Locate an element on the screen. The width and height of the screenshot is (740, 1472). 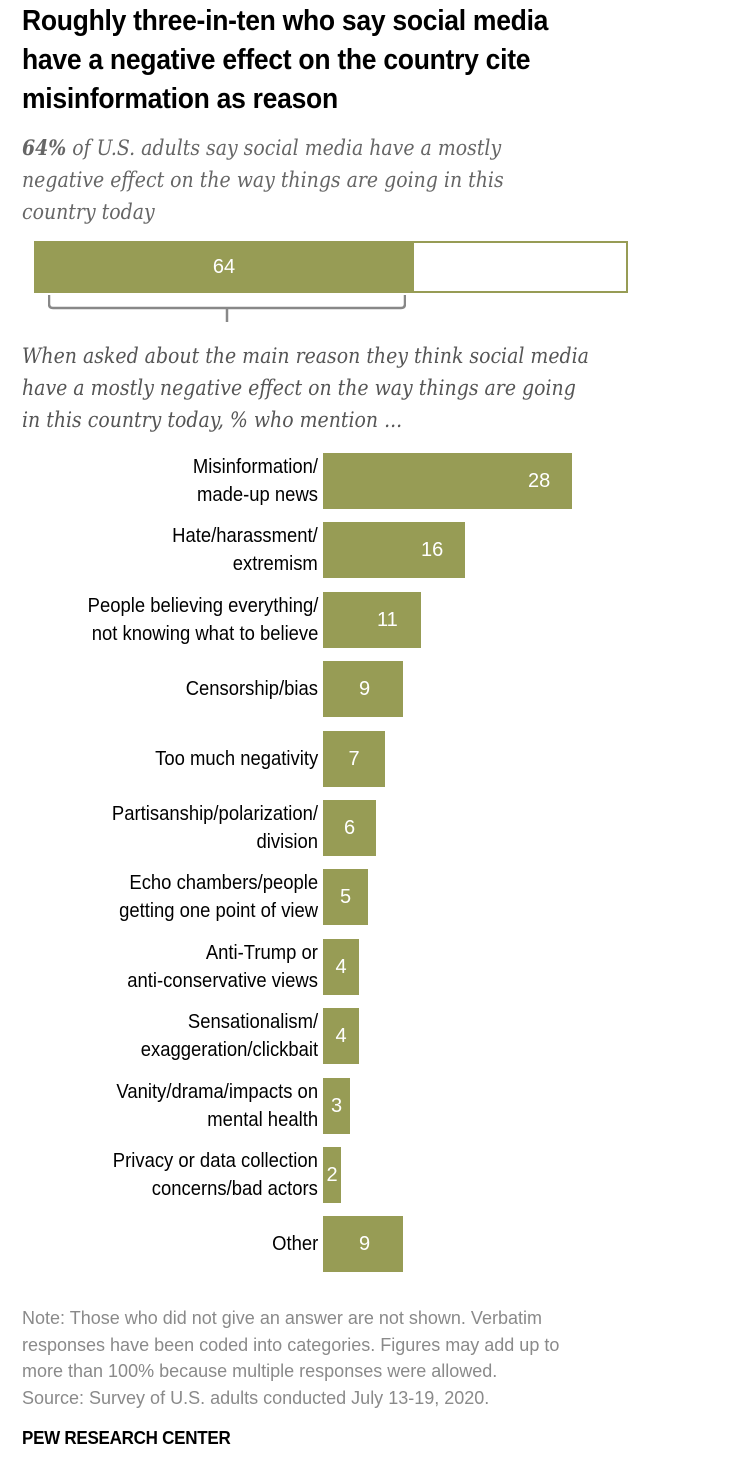
subtitle-lead-stat: 64% is located at coordinates (44, 147).